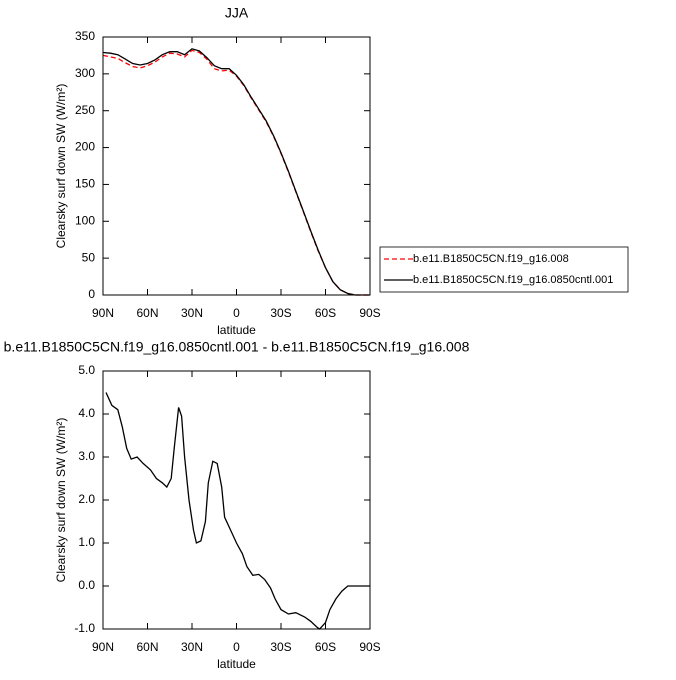 The width and height of the screenshot is (676, 680). Describe the element at coordinates (84, 628) in the screenshot. I see `y-tick-label: -1.0` at that location.